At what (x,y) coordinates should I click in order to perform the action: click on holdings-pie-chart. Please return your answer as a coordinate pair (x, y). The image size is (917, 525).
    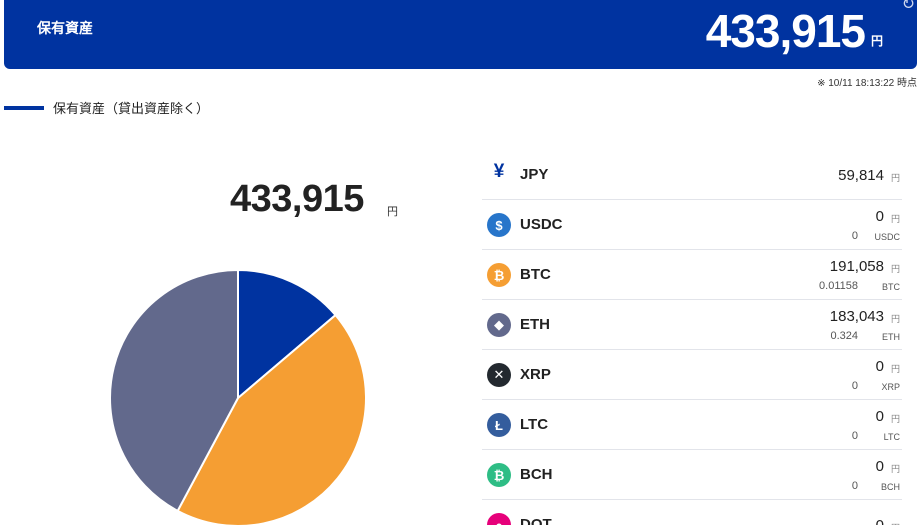
    Looking at the image, I should click on (238, 396).